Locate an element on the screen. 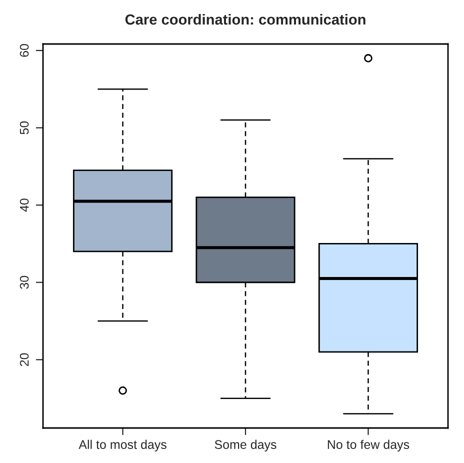  x-tick-label: Some days is located at coordinates (245, 446).